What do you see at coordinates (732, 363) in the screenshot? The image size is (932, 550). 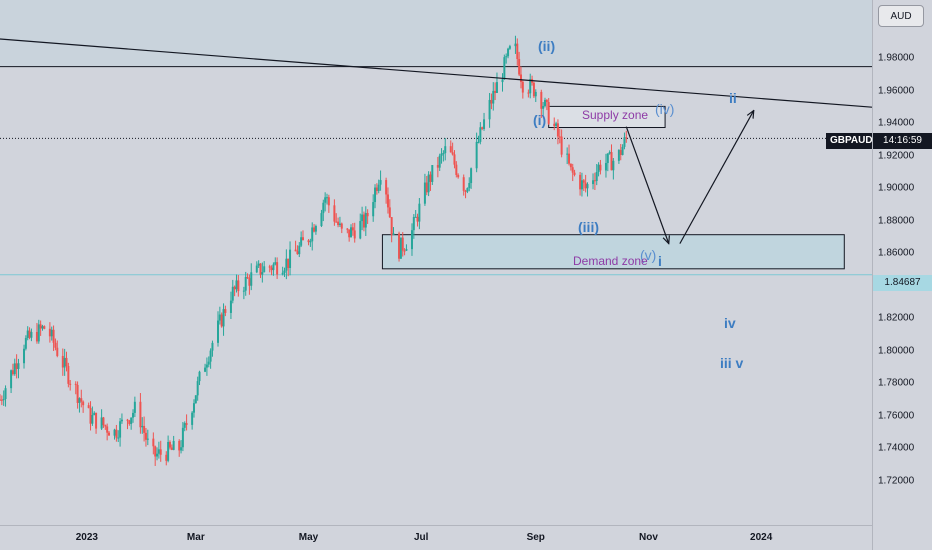 I see `wave-label-iii-v: iii v` at bounding box center [732, 363].